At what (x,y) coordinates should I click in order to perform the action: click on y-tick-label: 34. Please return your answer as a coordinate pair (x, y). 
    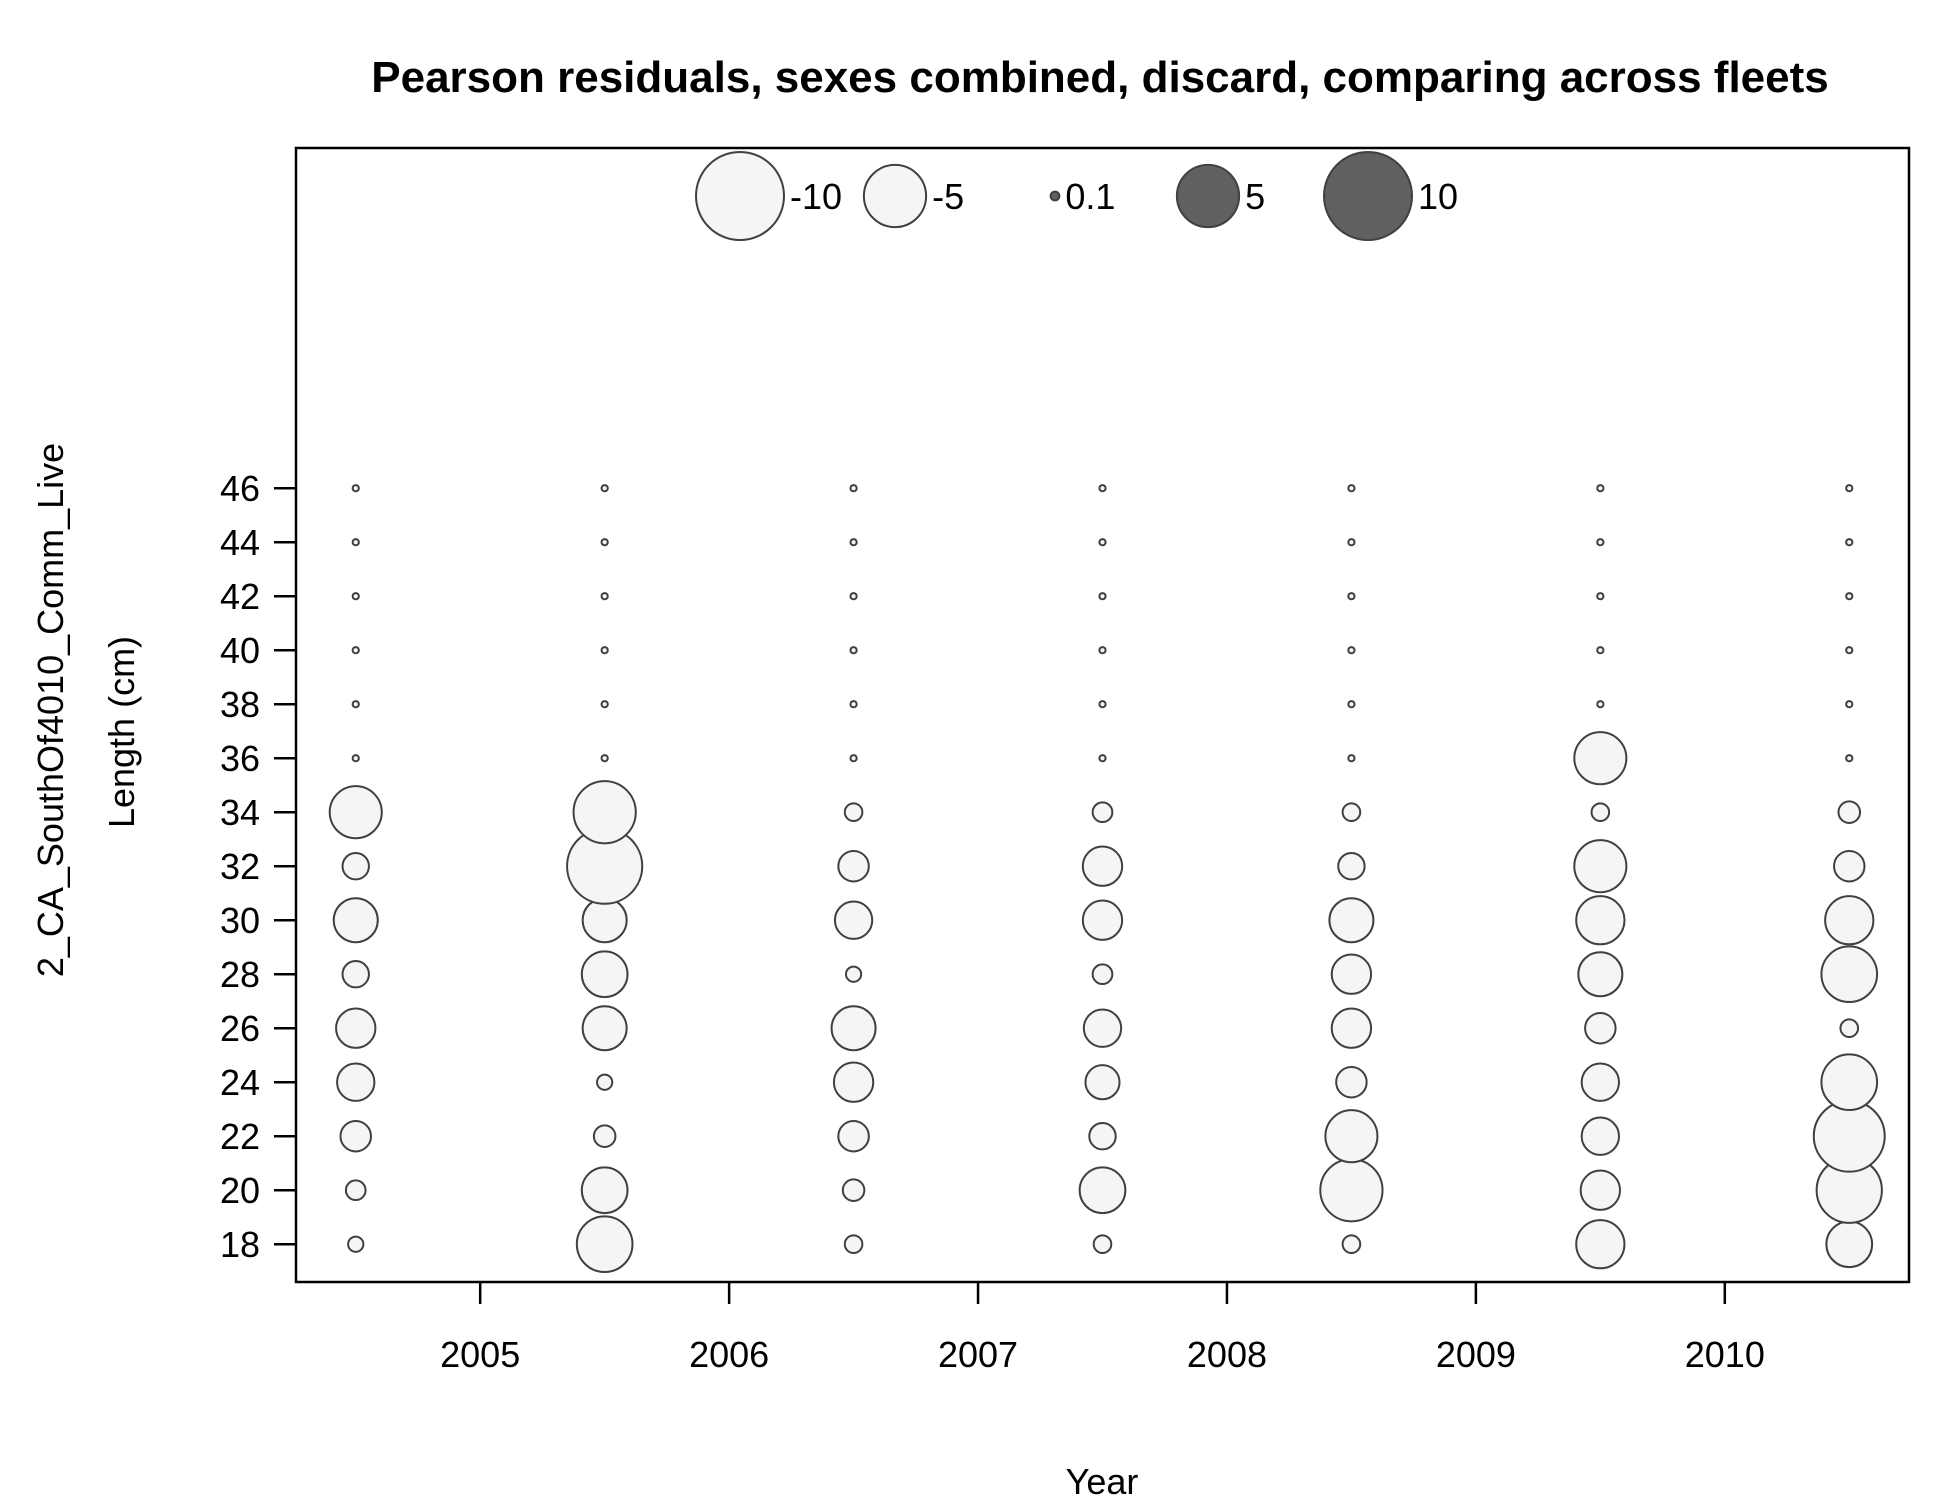
    Looking at the image, I should click on (240, 812).